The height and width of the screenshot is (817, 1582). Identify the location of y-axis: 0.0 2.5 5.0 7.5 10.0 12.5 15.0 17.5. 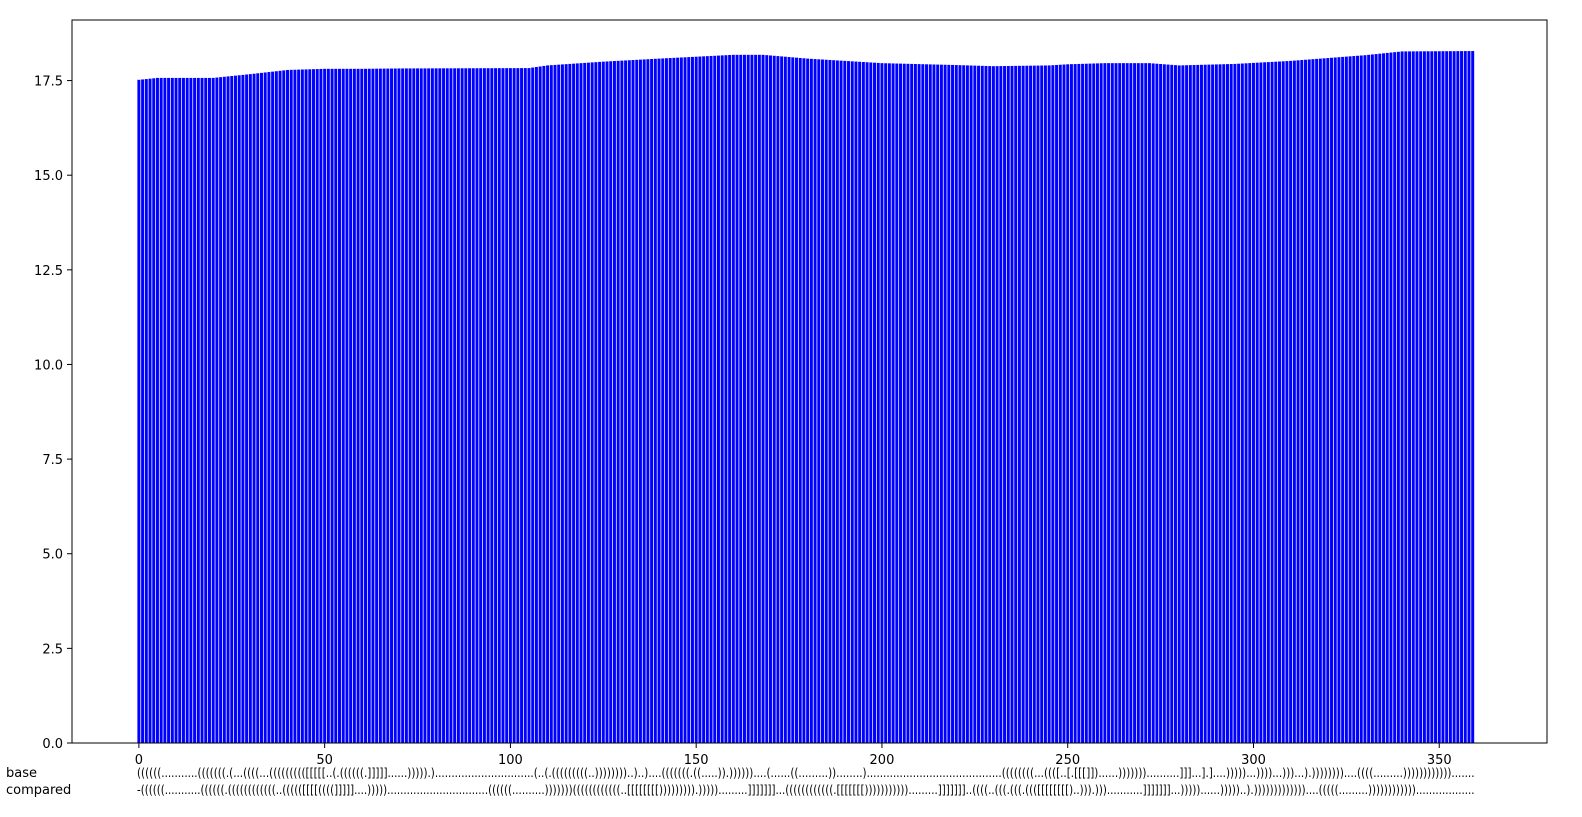
(53, 413).